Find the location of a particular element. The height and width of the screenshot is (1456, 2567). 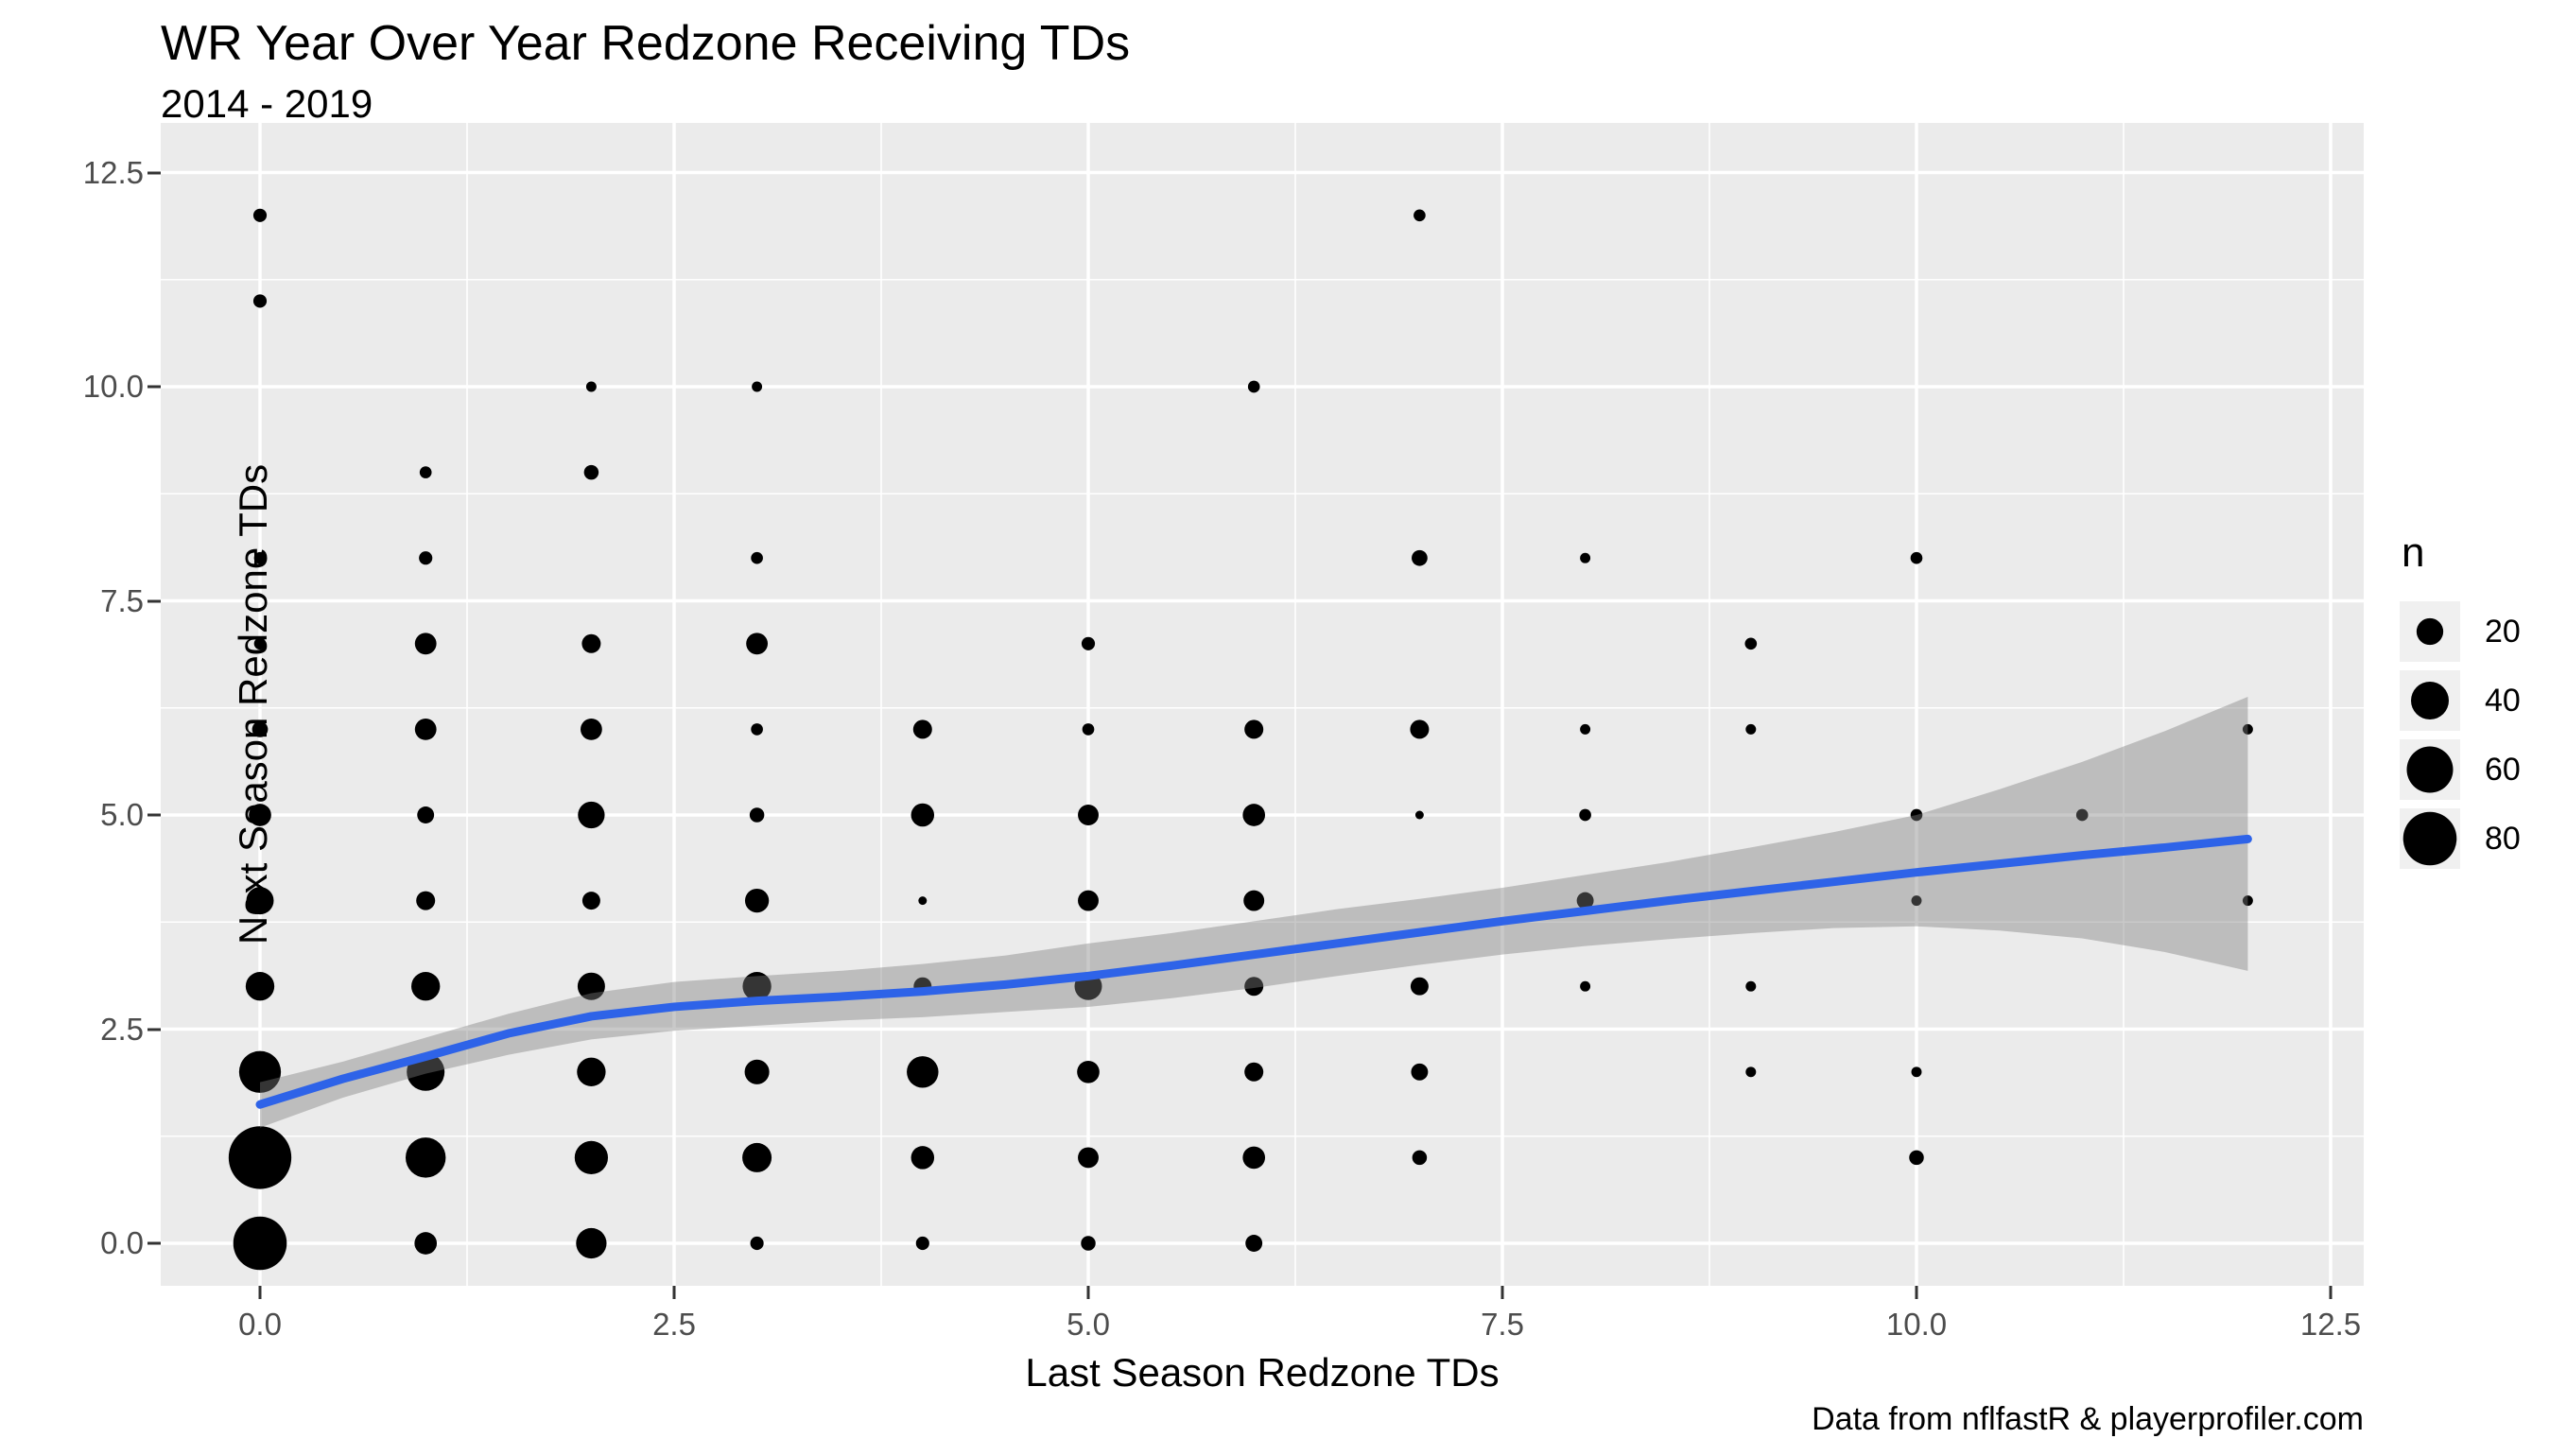

x-axis-title: Last Season Redzone TDs is located at coordinates (1262, 1372).